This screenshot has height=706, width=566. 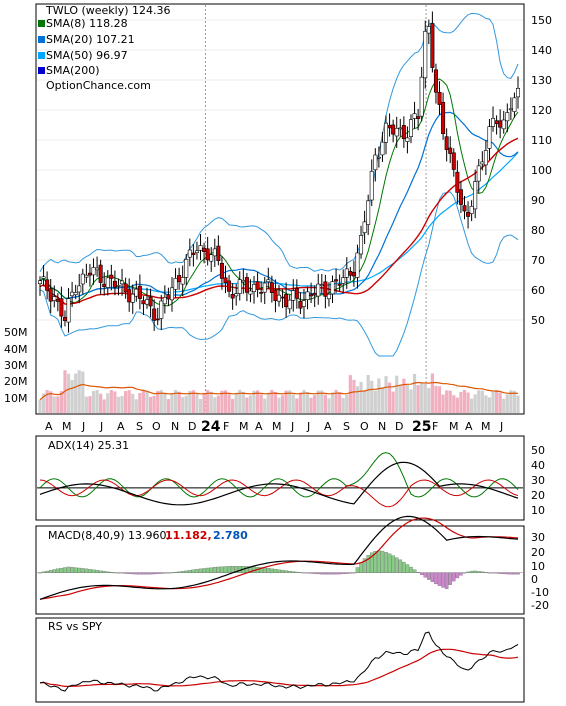 What do you see at coordinates (382, 426) in the screenshot?
I see `x-tick: N` at bounding box center [382, 426].